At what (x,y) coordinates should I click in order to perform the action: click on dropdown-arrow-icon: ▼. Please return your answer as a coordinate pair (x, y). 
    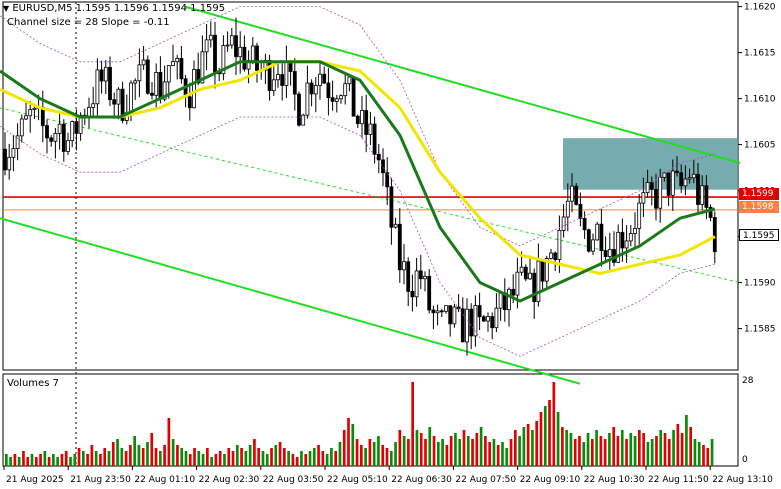
    Looking at the image, I should click on (6, 8).